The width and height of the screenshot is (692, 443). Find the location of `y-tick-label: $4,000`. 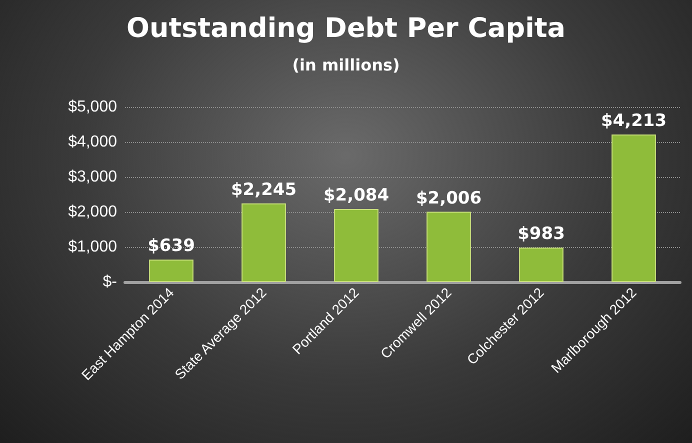

y-tick-label: $4,000 is located at coordinates (93, 142).